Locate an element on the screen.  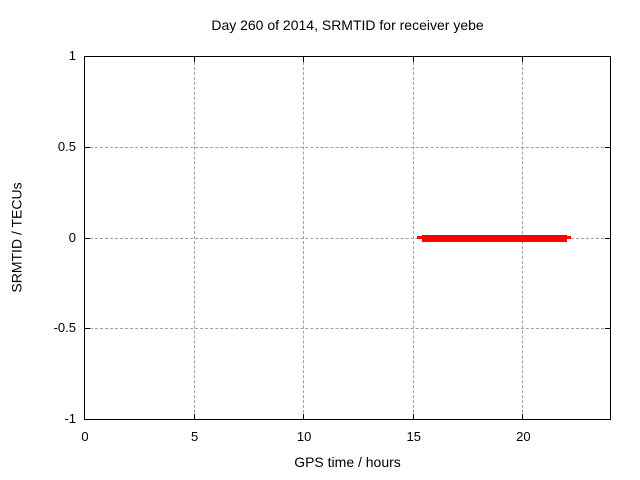
series-line is located at coordinates (494, 238).